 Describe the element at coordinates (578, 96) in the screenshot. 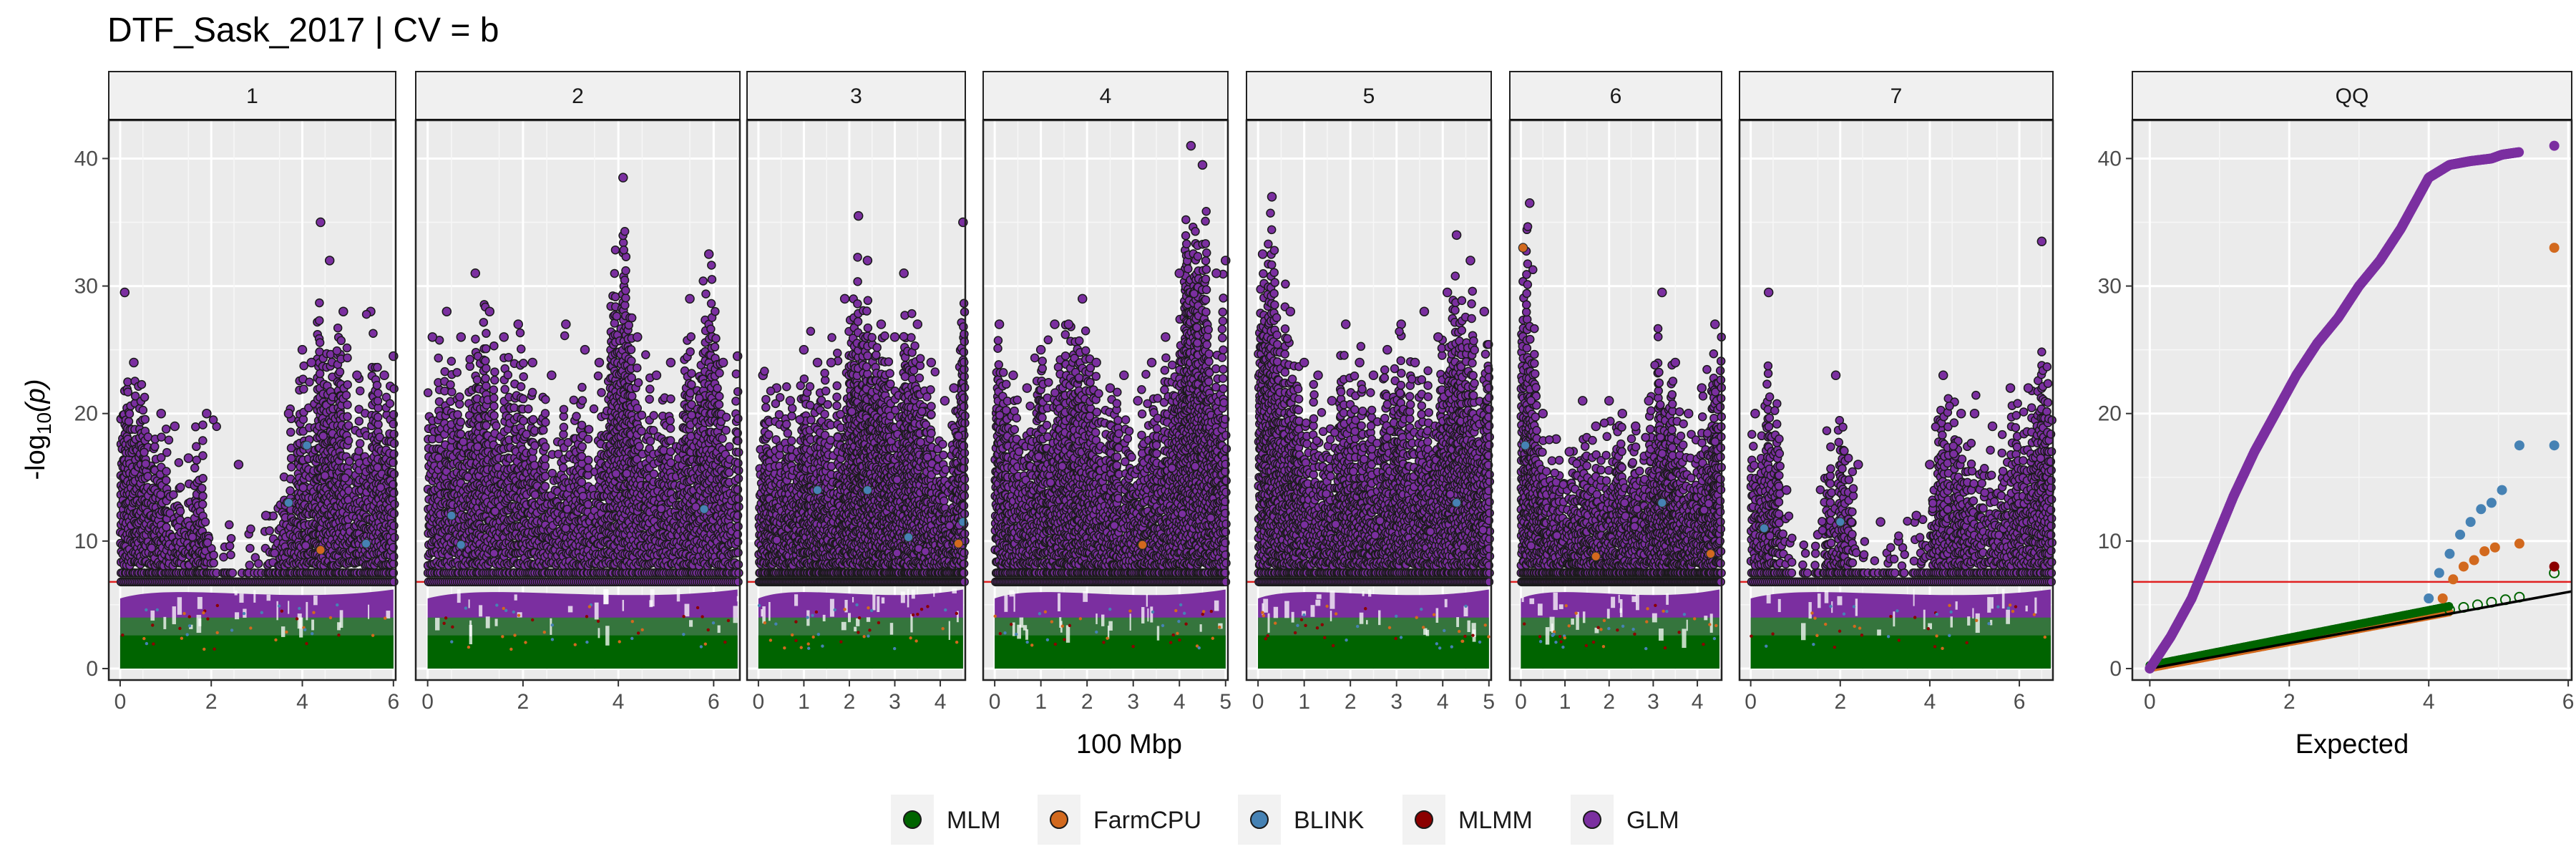

I see `strip-label-chr-2: 2` at that location.